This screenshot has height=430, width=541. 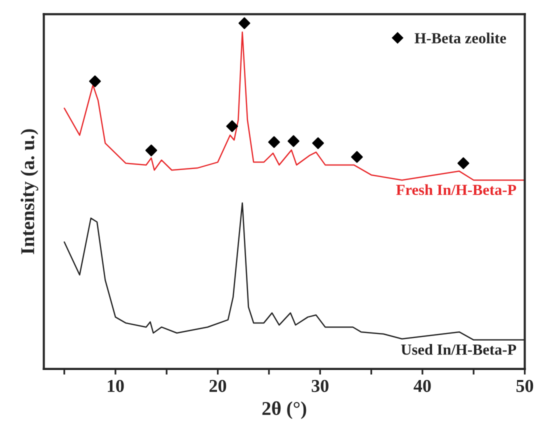 I want to click on y-axis-title: Intensity (a. u.), so click(x=29, y=191).